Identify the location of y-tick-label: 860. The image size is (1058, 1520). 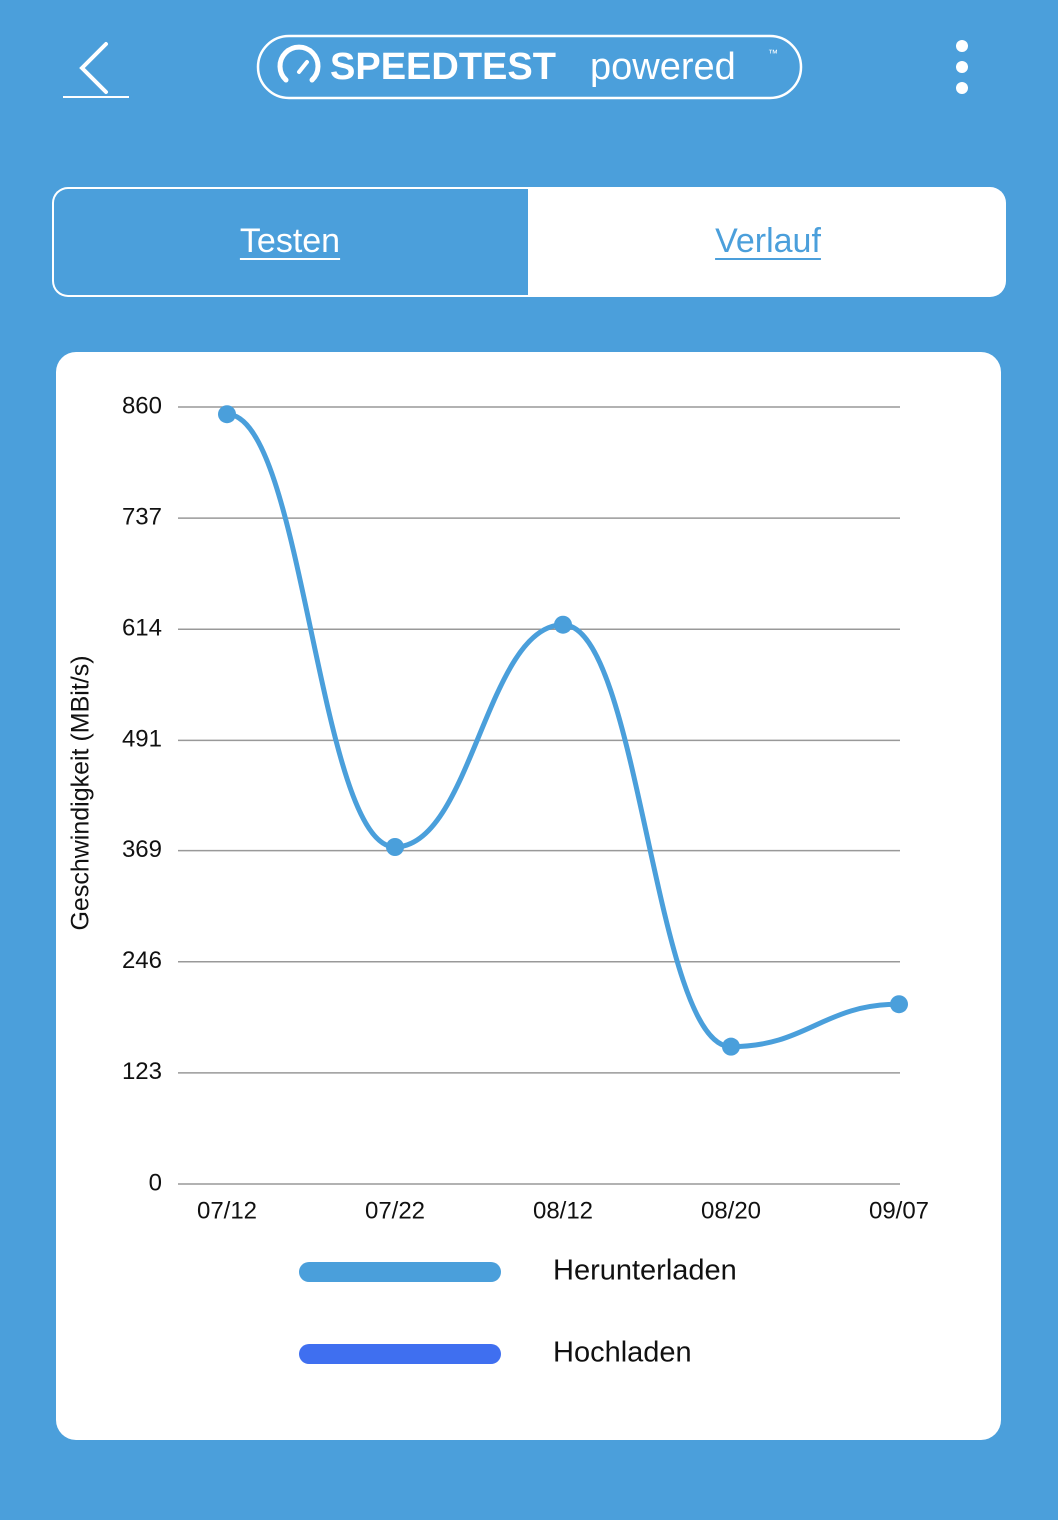
(142, 405).